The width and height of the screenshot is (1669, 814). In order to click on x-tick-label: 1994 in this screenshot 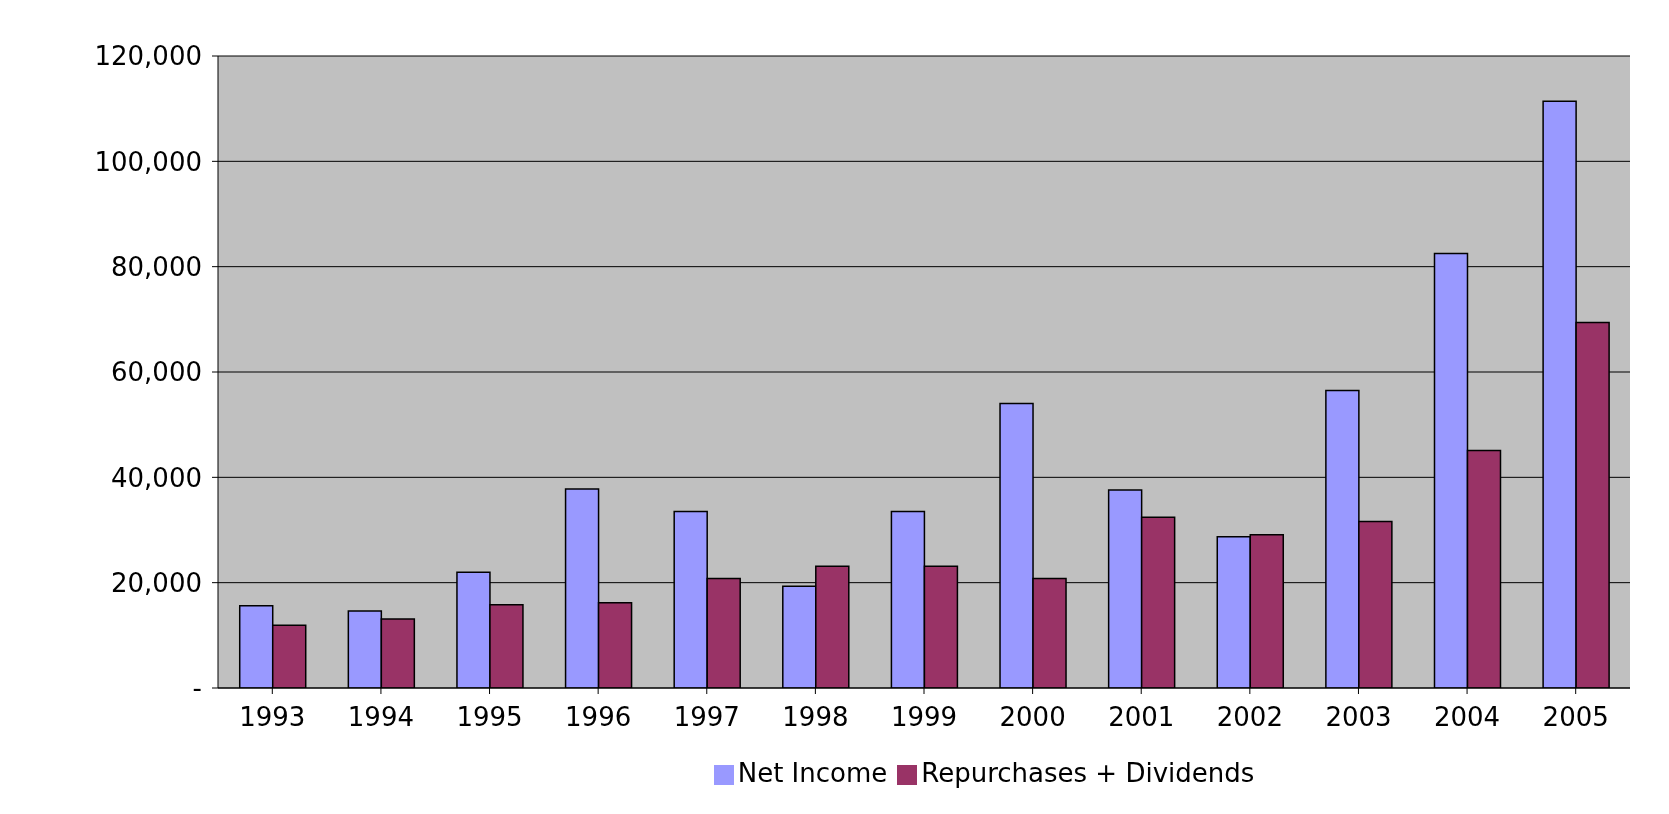, I will do `click(381, 717)`.